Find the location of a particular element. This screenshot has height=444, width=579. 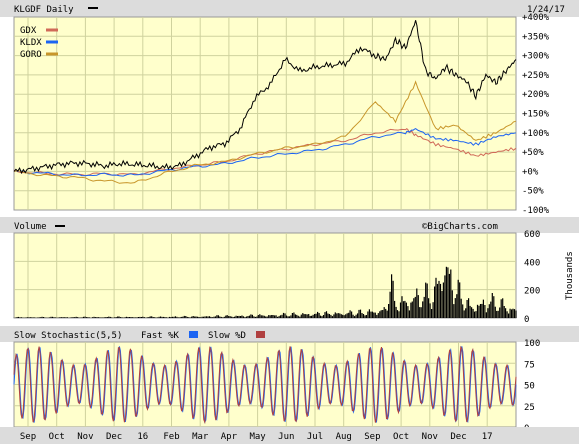

x-tick-label: May is located at coordinates (257, 437).